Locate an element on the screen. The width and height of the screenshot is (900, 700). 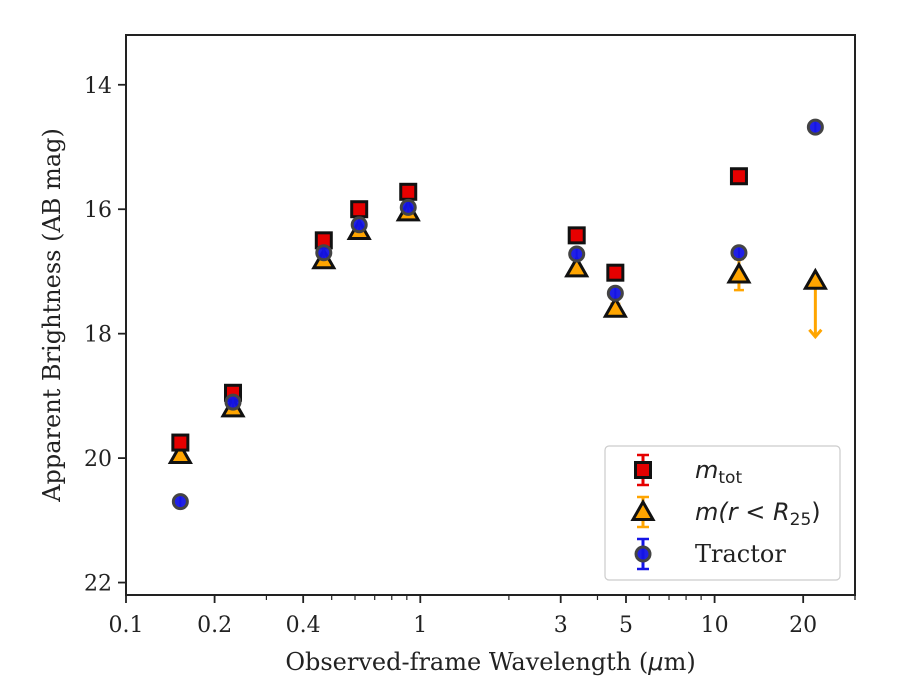
legend-entry: m(r < R25) is located at coordinates (725, 512).